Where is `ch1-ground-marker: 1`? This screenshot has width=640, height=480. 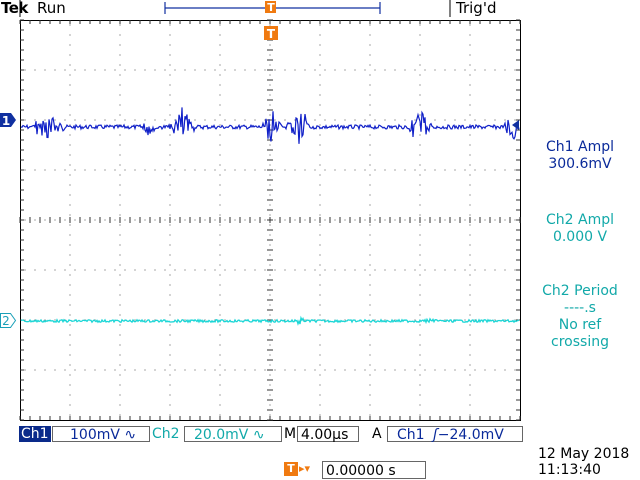 ch1-ground-marker: 1 is located at coordinates (8, 120).